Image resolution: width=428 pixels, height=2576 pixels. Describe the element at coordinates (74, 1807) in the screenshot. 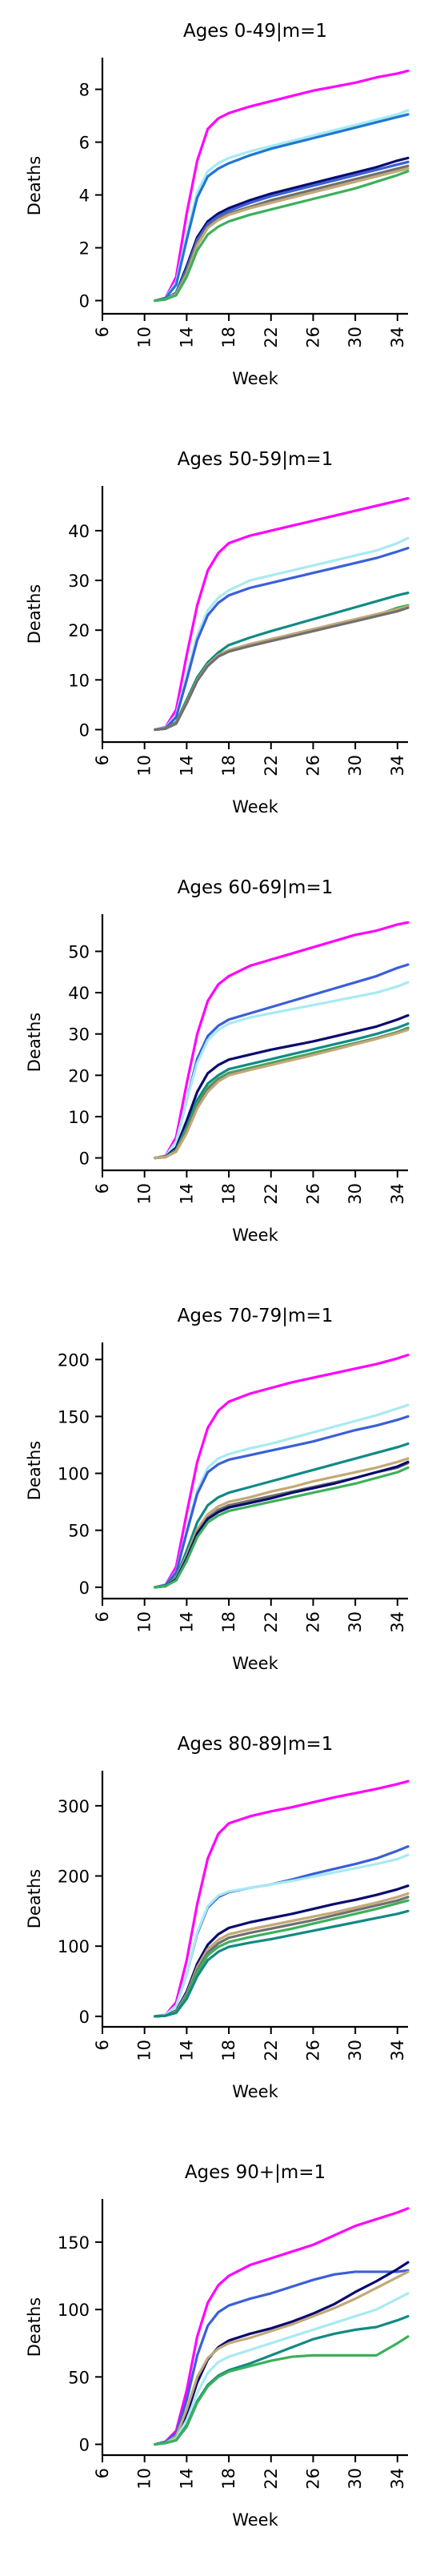

I see `y-tick-label: 300` at that location.